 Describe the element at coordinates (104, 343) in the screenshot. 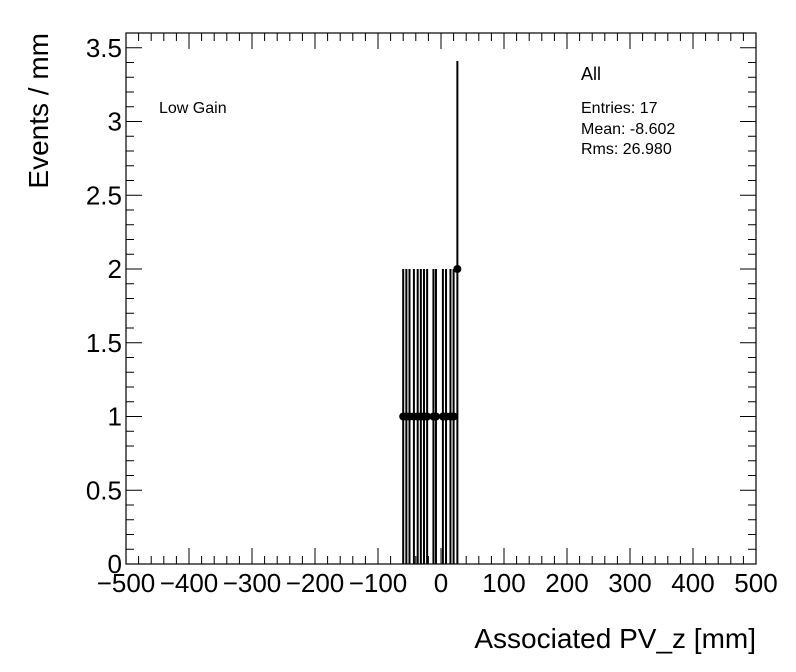

I see `y-tick-label: 1.5` at that location.